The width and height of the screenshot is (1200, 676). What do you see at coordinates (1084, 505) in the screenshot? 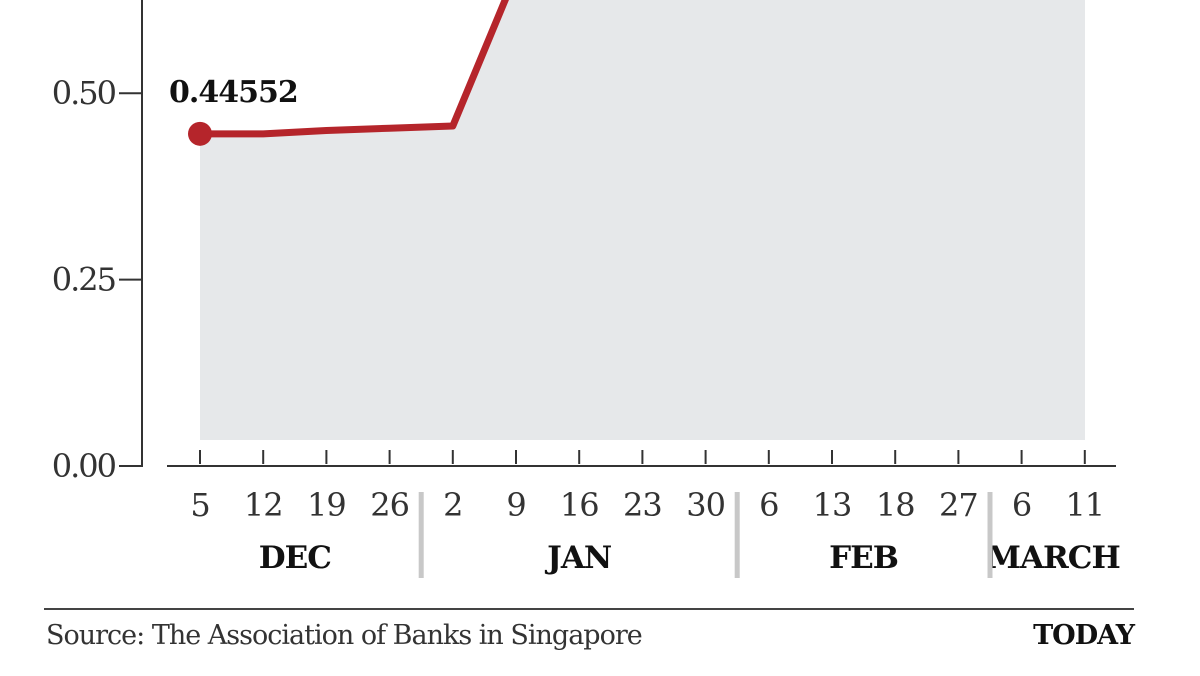
I see `x-tick-label: 11` at bounding box center [1084, 505].